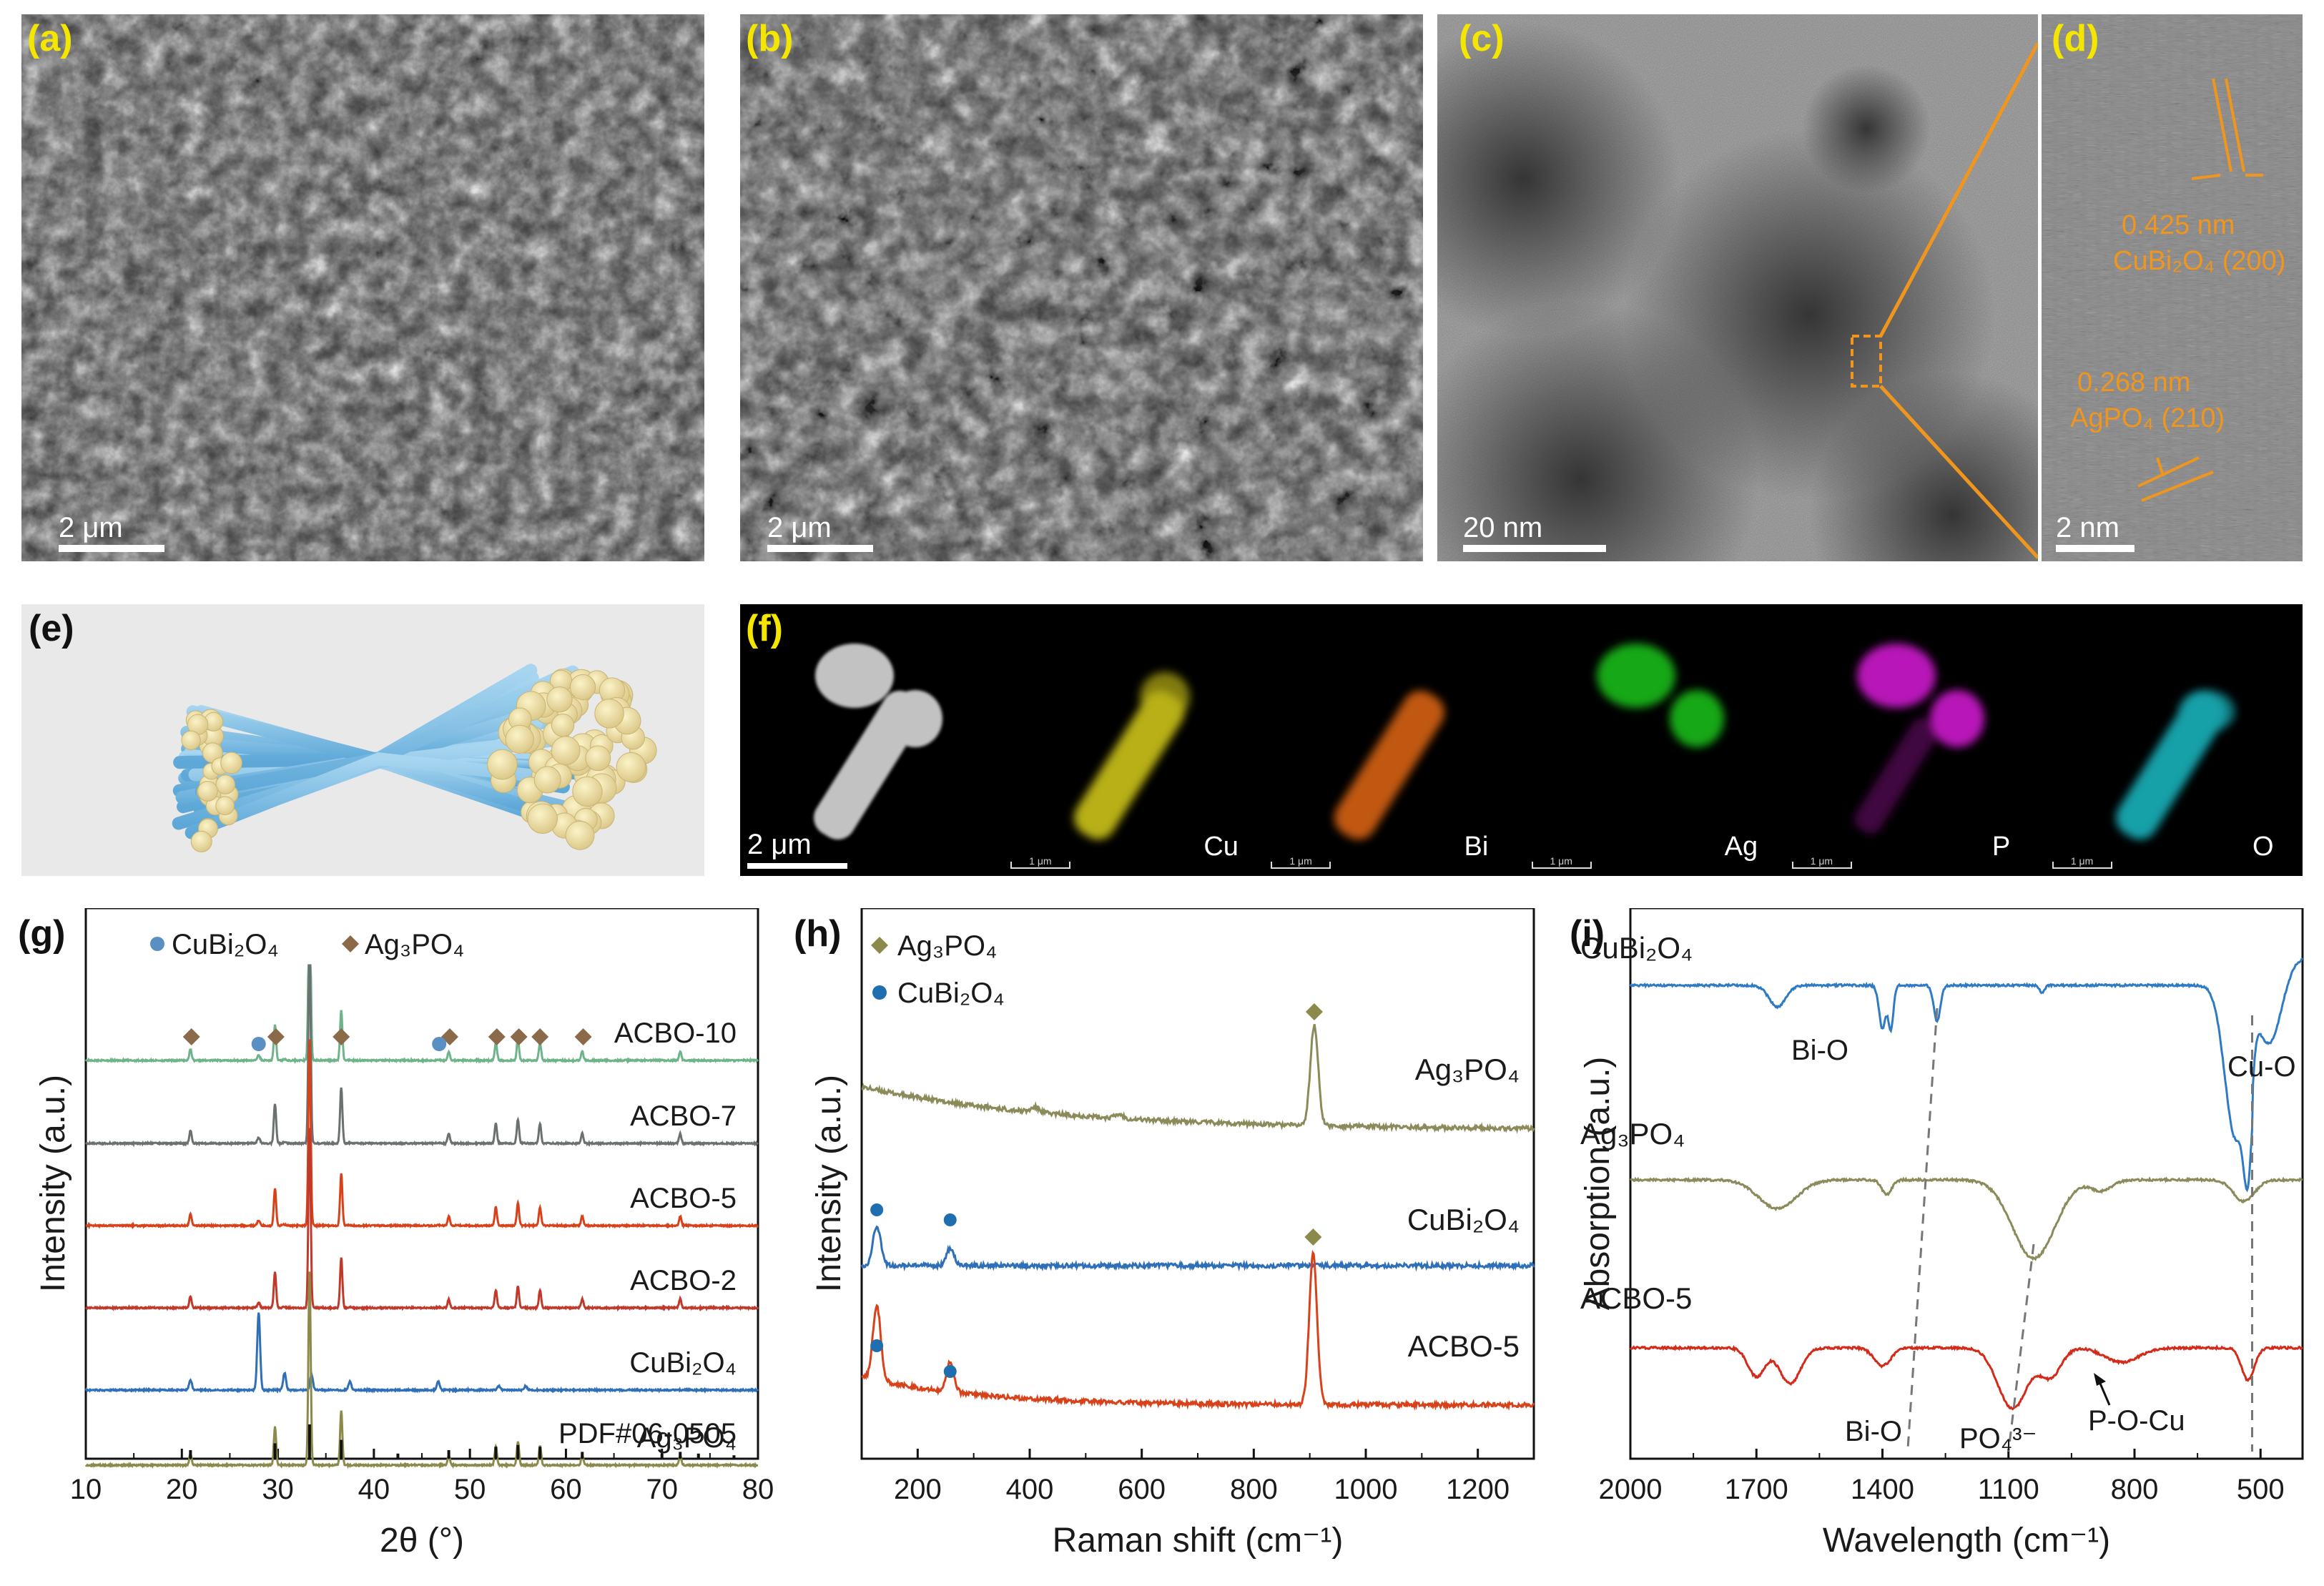  I want to click on schematic-e: (e), so click(362, 740).